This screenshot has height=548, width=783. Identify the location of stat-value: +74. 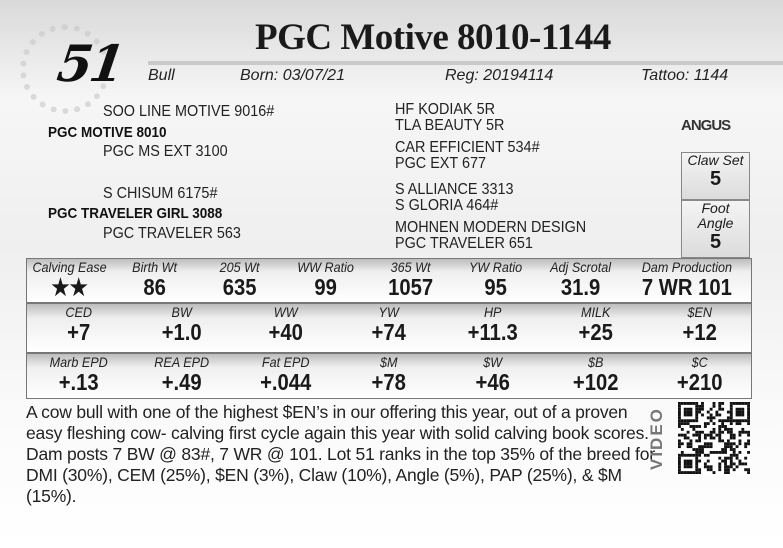
(389, 332).